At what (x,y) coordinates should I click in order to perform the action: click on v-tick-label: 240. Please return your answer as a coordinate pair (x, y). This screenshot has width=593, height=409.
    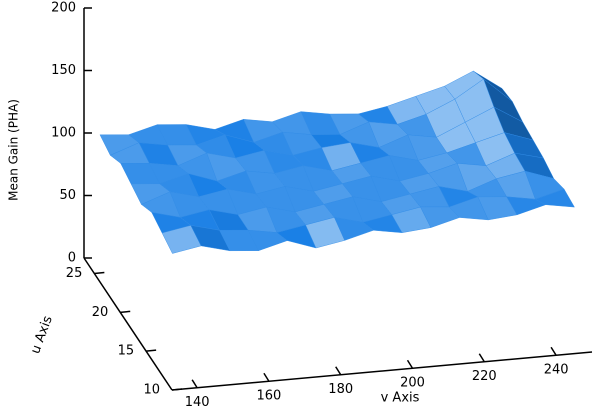
    Looking at the image, I should click on (556, 370).